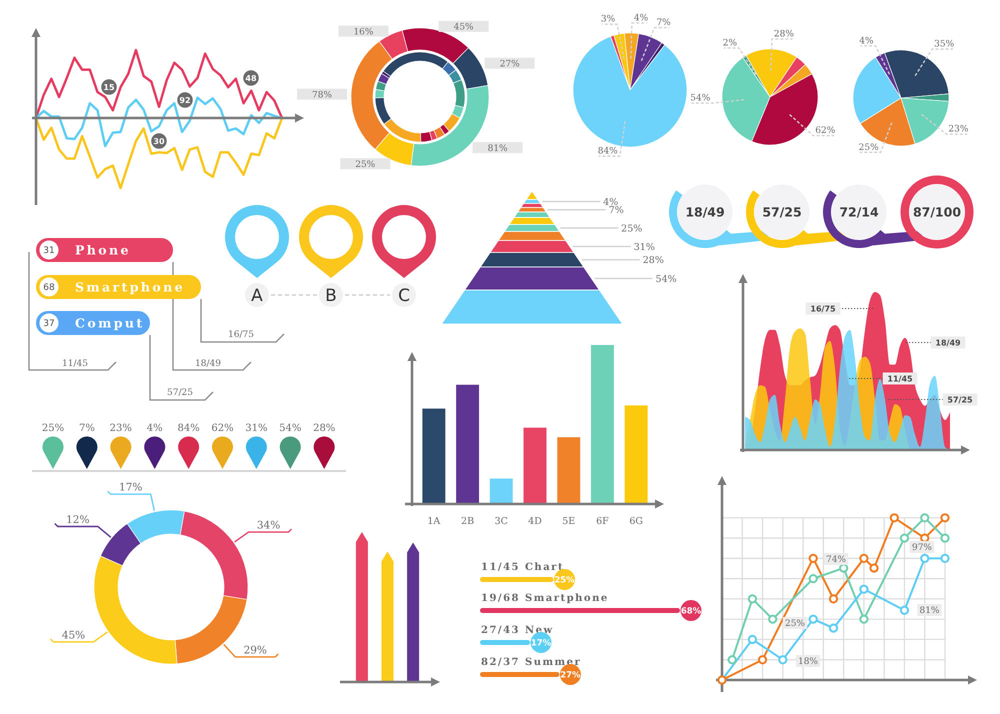  What do you see at coordinates (188, 428) in the screenshot?
I see `text: 84%` at bounding box center [188, 428].